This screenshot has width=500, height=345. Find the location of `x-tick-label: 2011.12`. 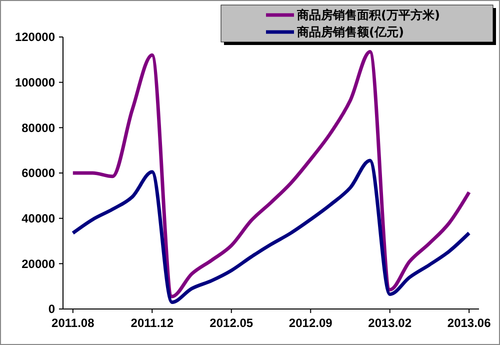

x-tick-label: 2011.12 is located at coordinates (152, 323).